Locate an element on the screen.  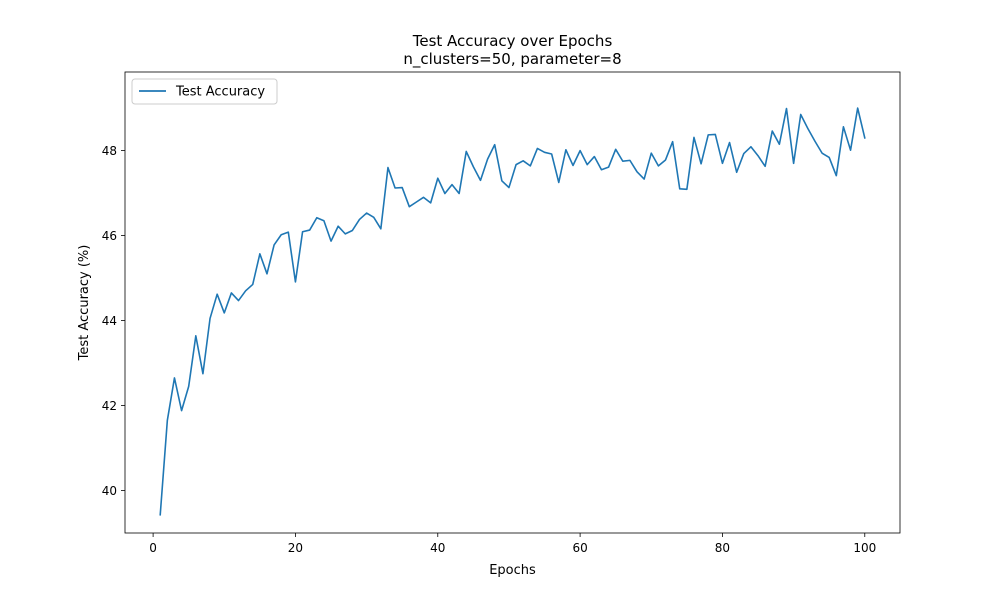
y-tick-label: 44 is located at coordinates (109, 321).